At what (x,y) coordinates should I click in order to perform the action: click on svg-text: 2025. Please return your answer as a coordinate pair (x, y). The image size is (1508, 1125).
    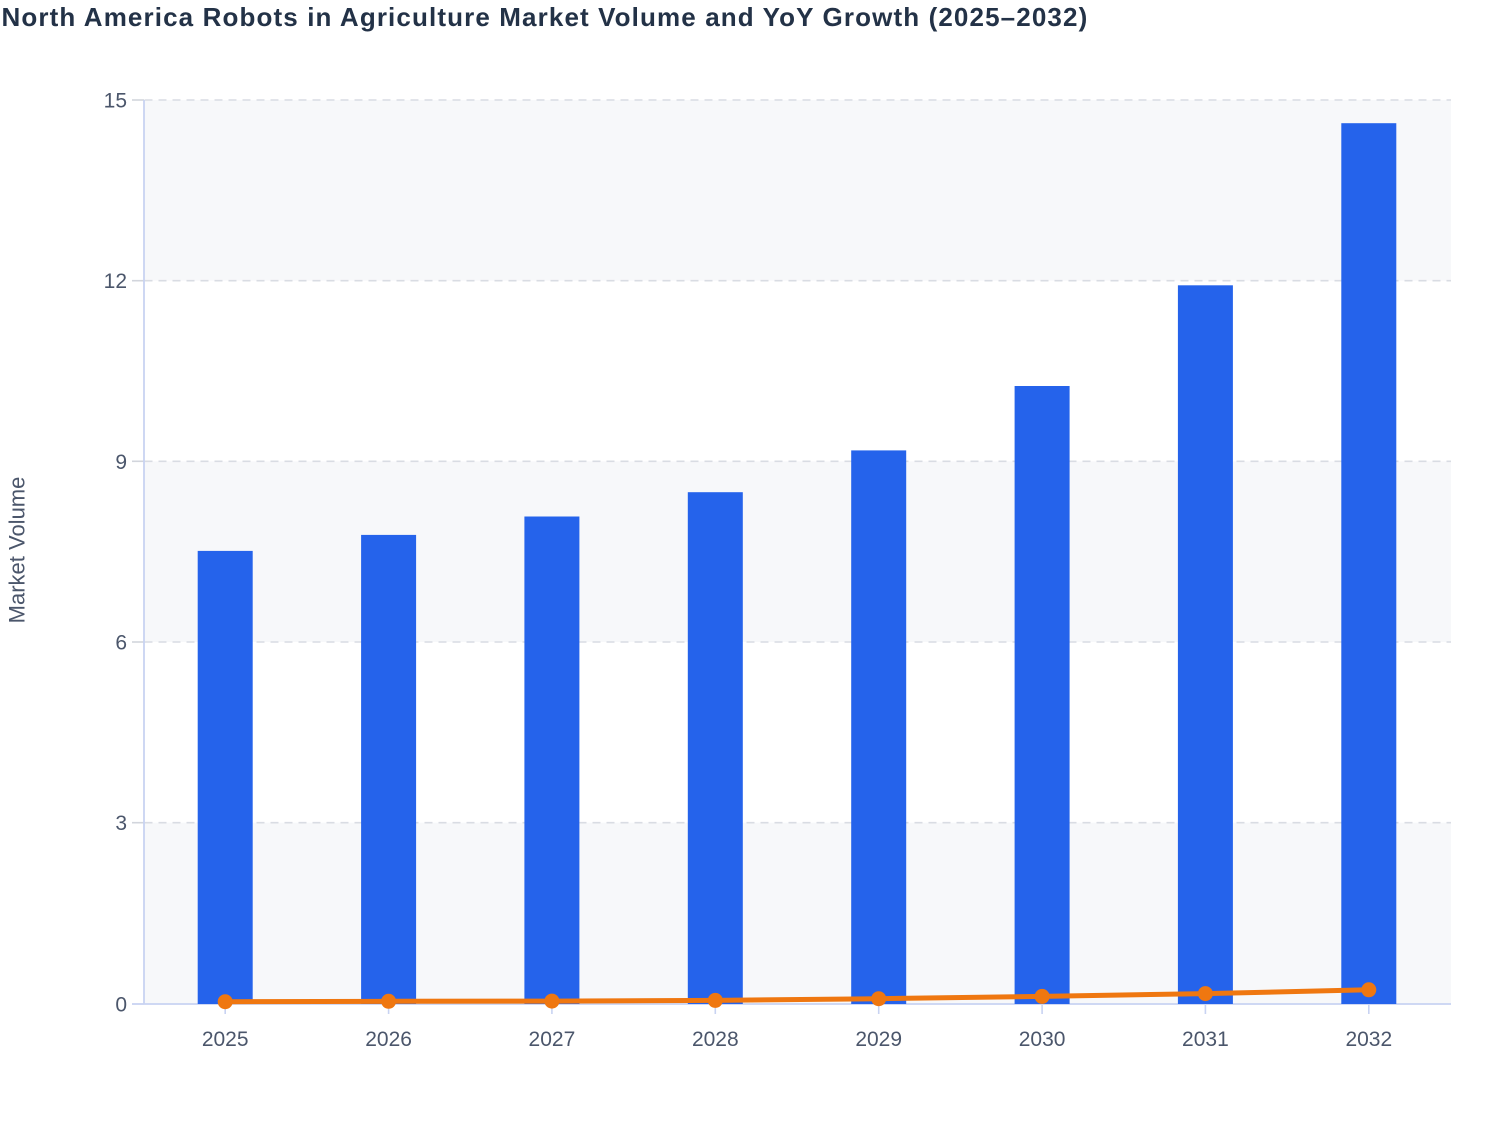
    Looking at the image, I should click on (225, 1039).